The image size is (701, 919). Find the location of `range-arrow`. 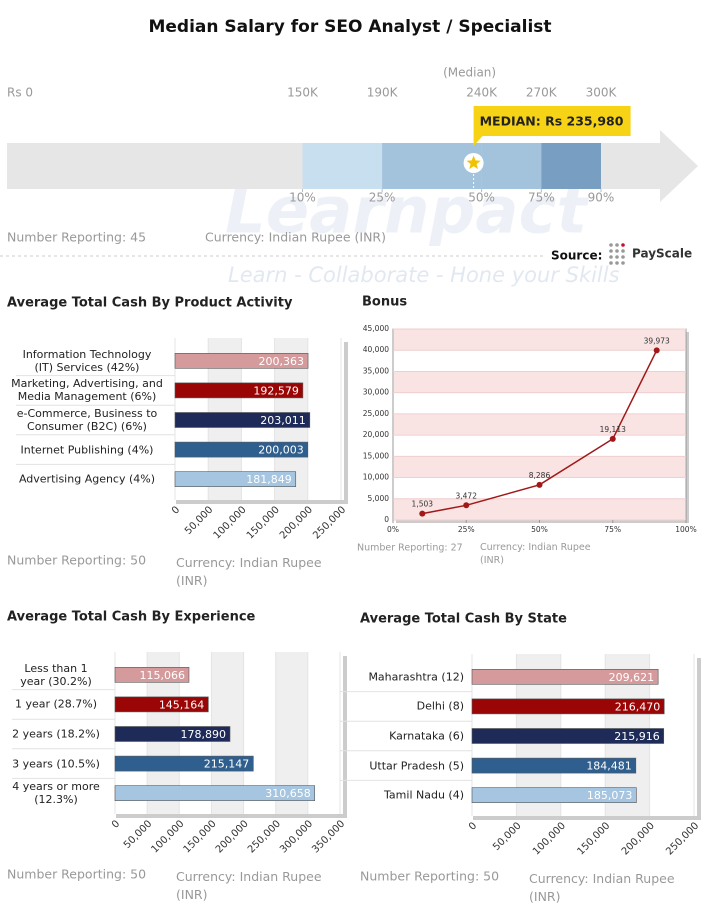

range-arrow is located at coordinates (679, 166).